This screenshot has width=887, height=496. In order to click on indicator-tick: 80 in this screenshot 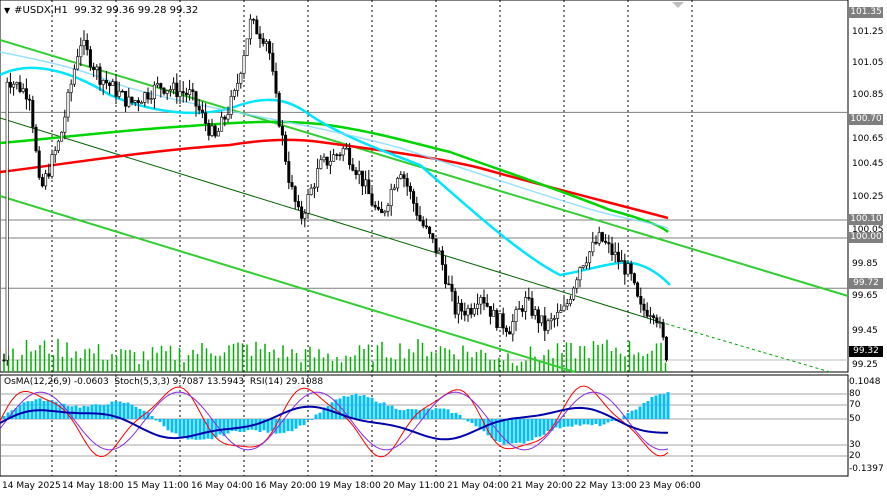, I will do `click(855, 394)`.